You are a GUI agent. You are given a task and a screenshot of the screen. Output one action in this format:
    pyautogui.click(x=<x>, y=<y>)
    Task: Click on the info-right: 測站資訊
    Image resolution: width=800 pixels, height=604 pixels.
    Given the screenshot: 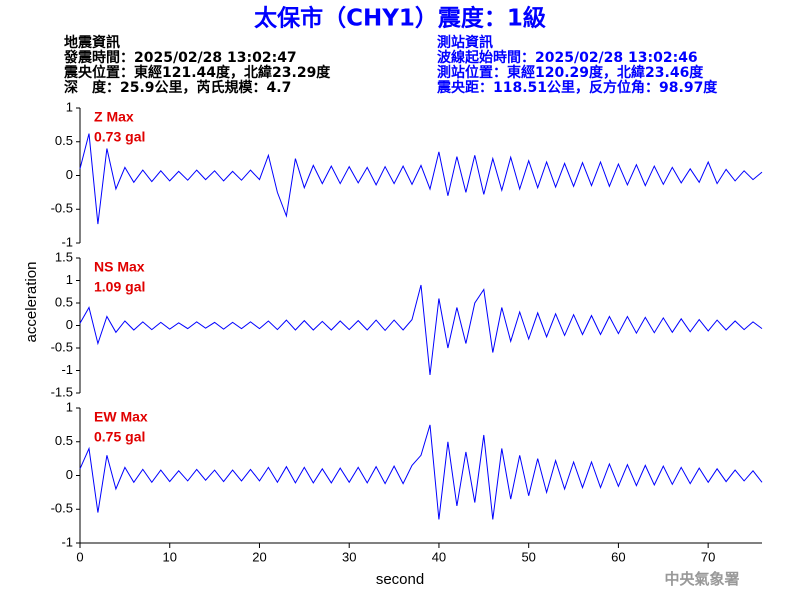 What is the action you would take?
    pyautogui.click(x=465, y=42)
    